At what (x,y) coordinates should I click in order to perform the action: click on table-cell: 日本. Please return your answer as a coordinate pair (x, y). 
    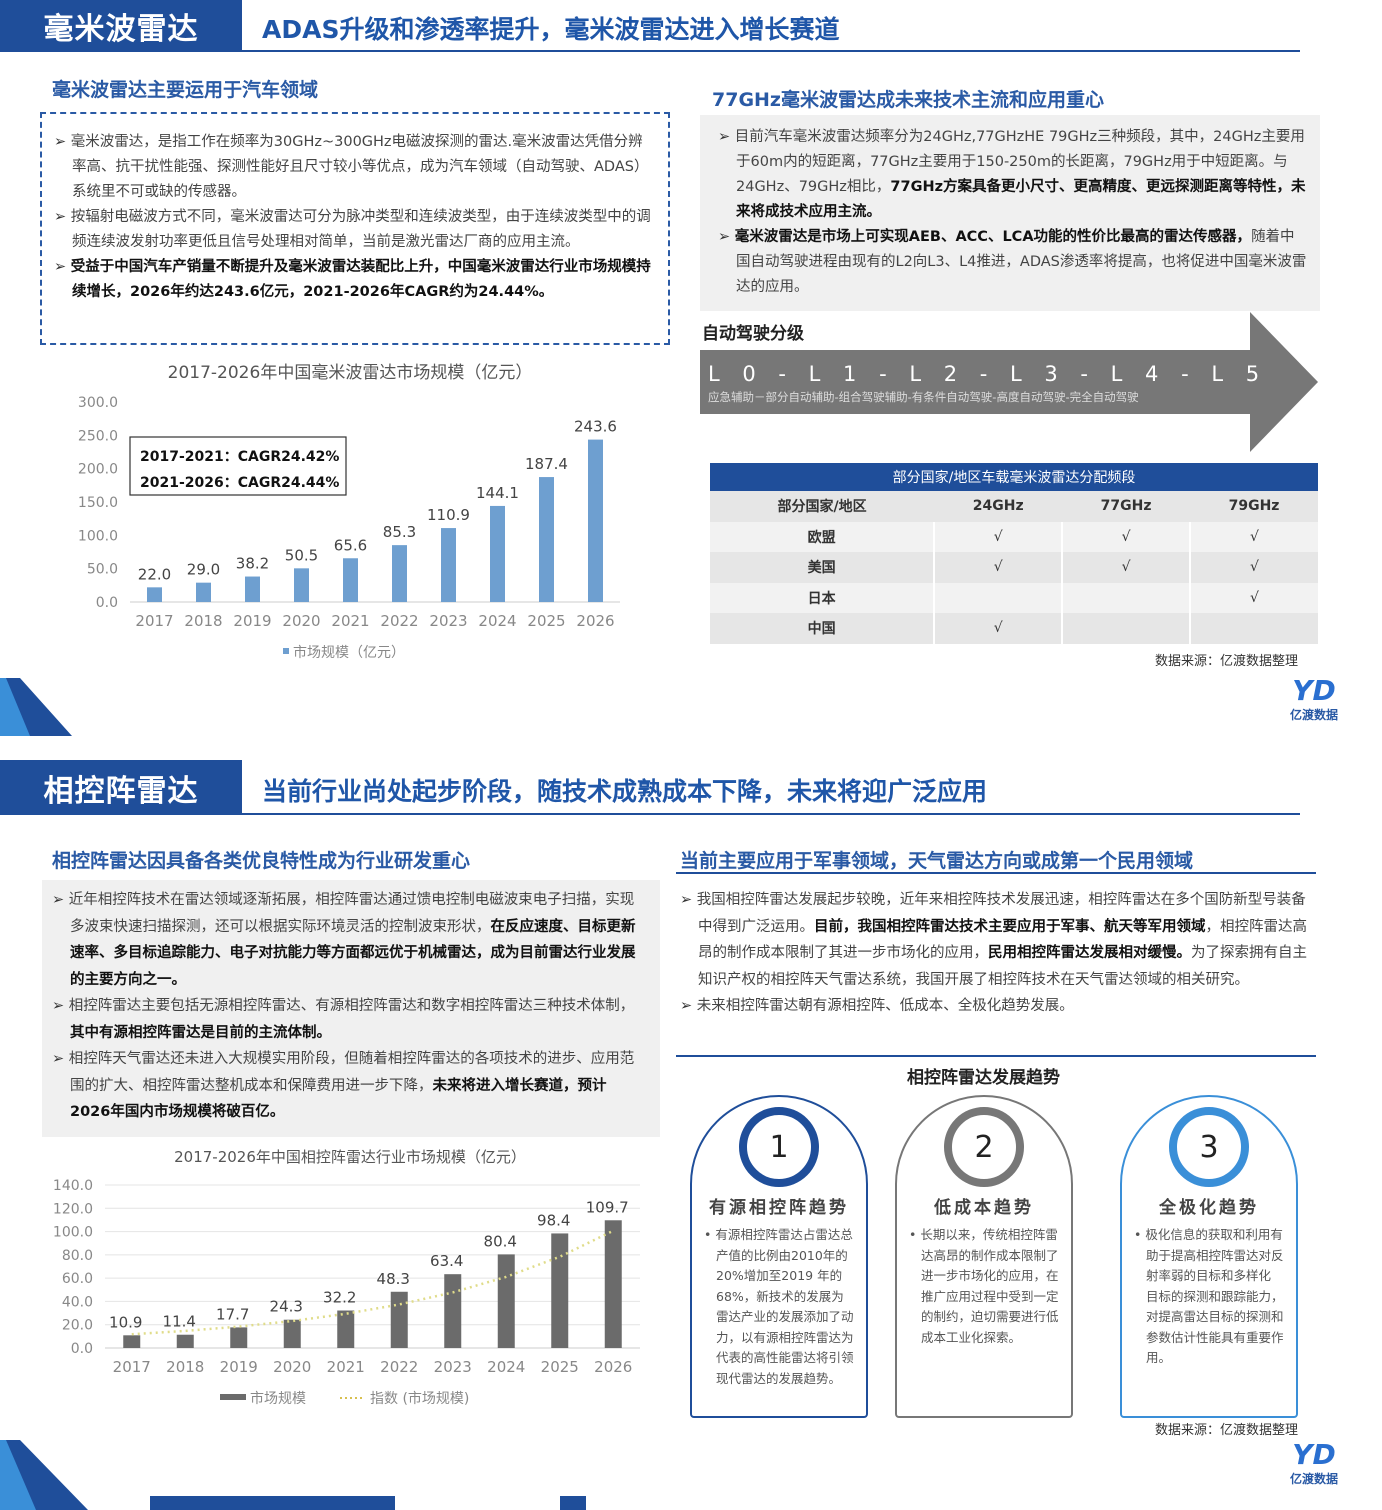
    Looking at the image, I should click on (821, 598).